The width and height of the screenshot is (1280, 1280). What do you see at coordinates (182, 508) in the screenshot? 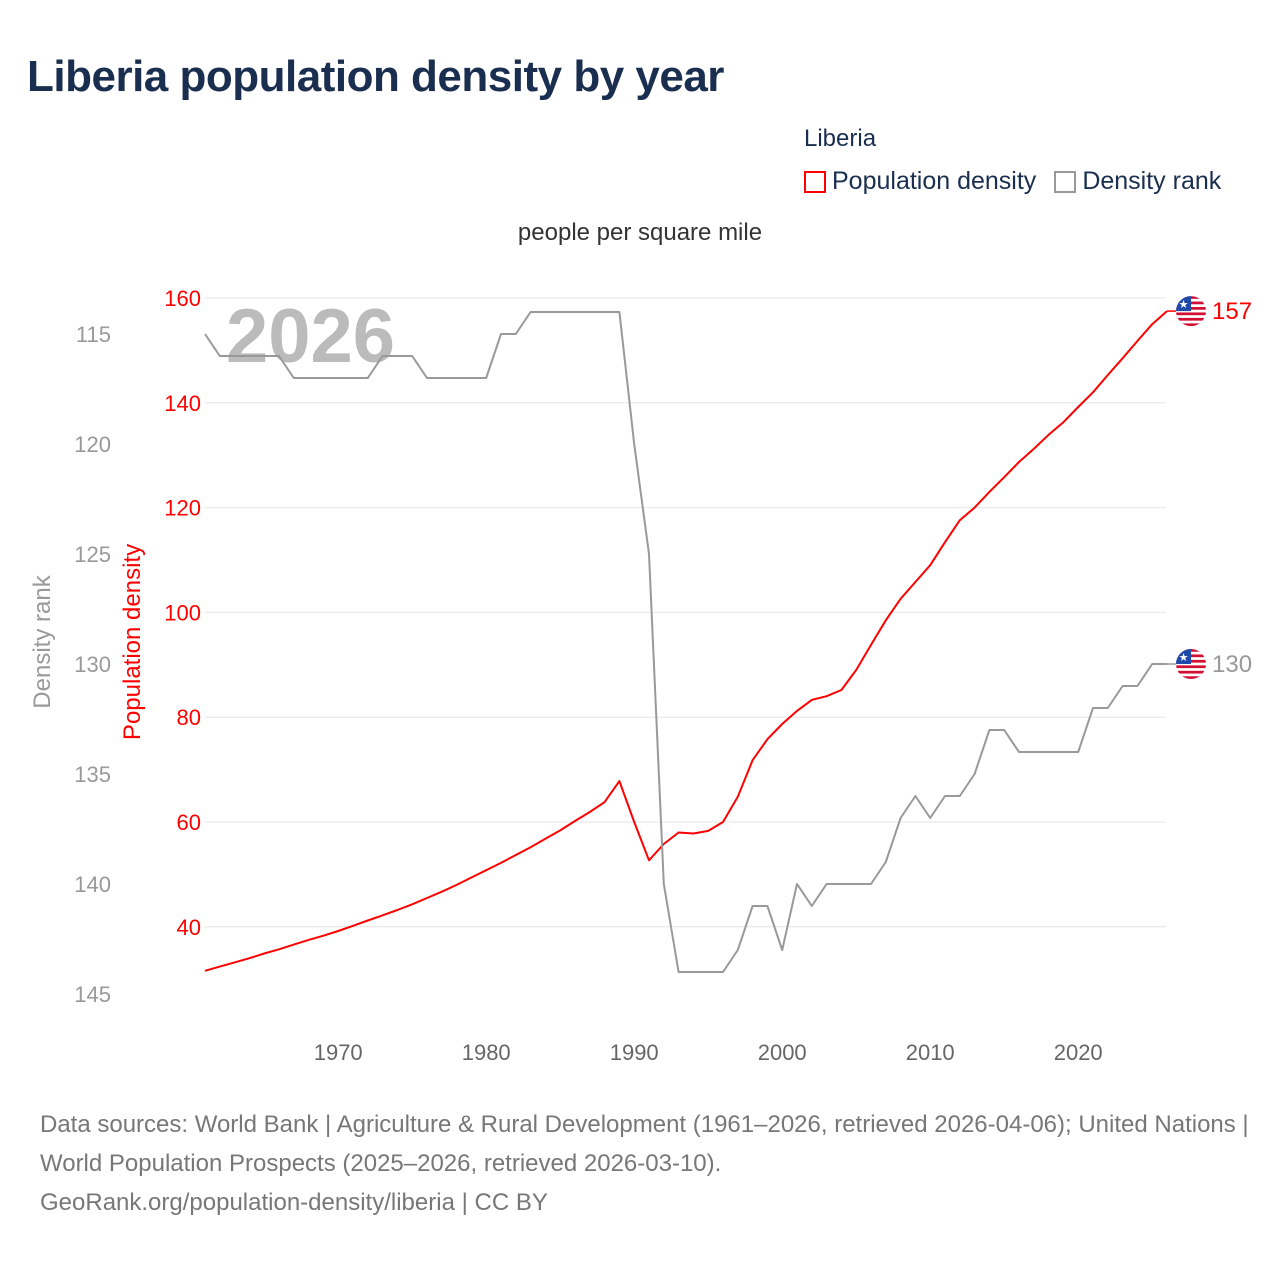
I see `y-left-tick-label: 120` at bounding box center [182, 508].